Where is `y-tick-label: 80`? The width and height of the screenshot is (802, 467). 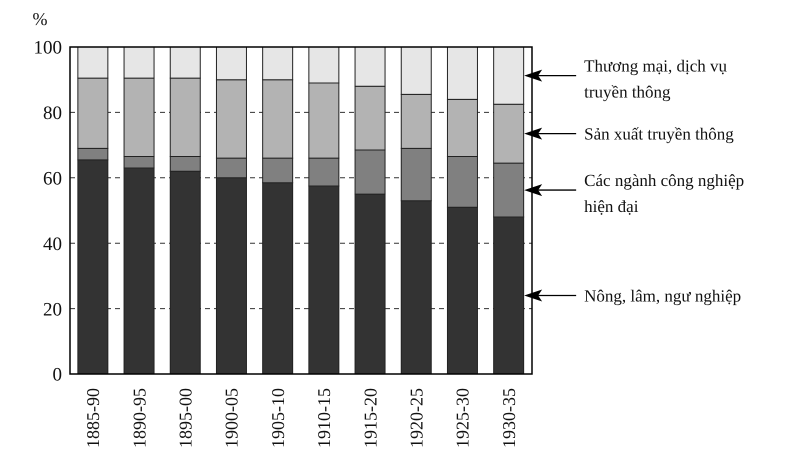 y-tick-label: 80 is located at coordinates (52, 113).